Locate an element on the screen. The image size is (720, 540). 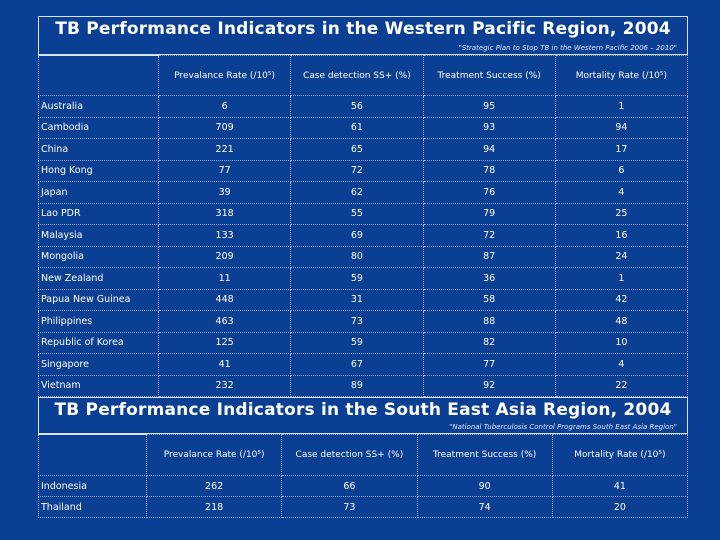
cell-country: Republic of Korea is located at coordinates (98, 342).